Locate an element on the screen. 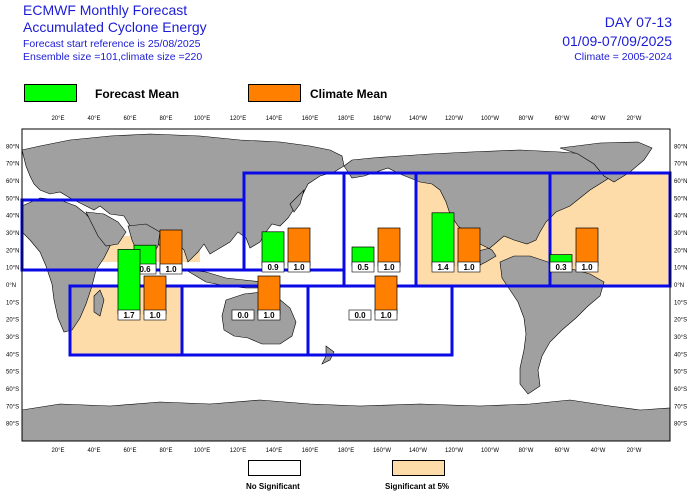 The height and width of the screenshot is (497, 692). bar-climate-australian is located at coordinates (269, 295).